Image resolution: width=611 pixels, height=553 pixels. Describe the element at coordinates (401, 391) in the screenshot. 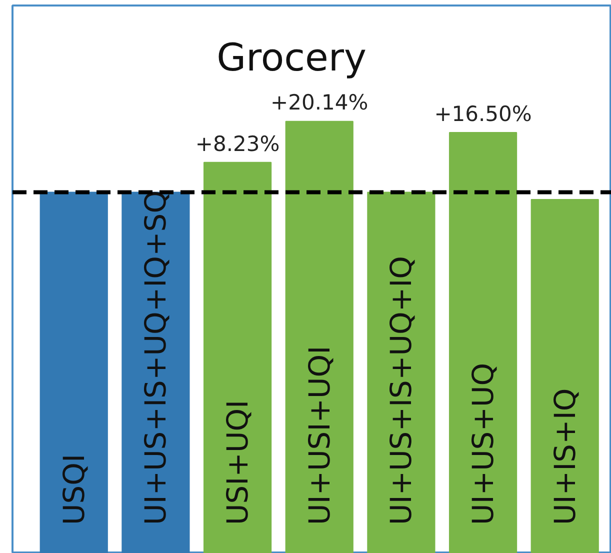

I see `x-tick-label: UI+US+IS+UQ+IQ` at that location.